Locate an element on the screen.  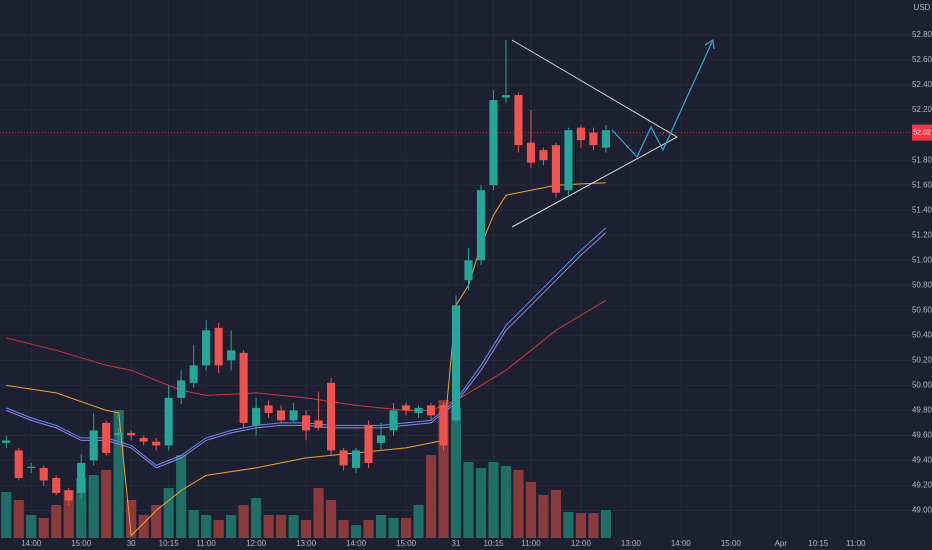
y-tick-label: 49.60 is located at coordinates (922, 435).